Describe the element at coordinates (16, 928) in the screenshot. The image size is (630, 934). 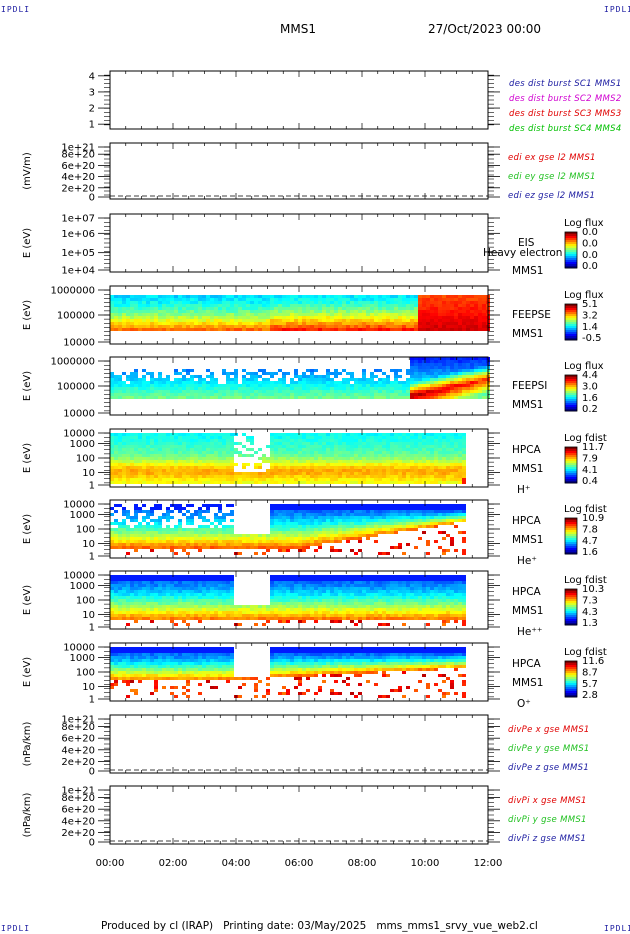
I see `corner-label-bottom-left: IPDLI` at that location.